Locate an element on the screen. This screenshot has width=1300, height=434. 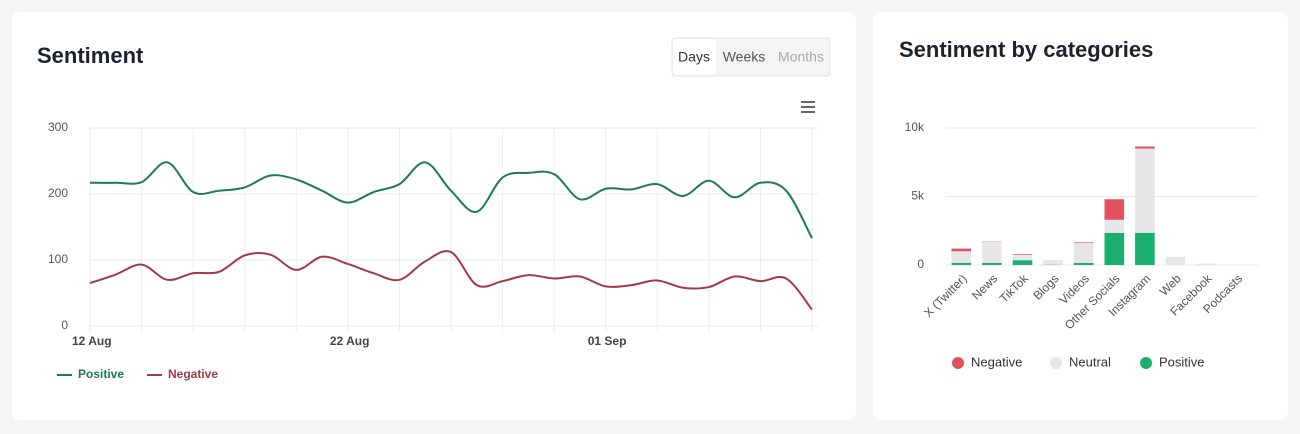
button: Days is located at coordinates (694, 57).